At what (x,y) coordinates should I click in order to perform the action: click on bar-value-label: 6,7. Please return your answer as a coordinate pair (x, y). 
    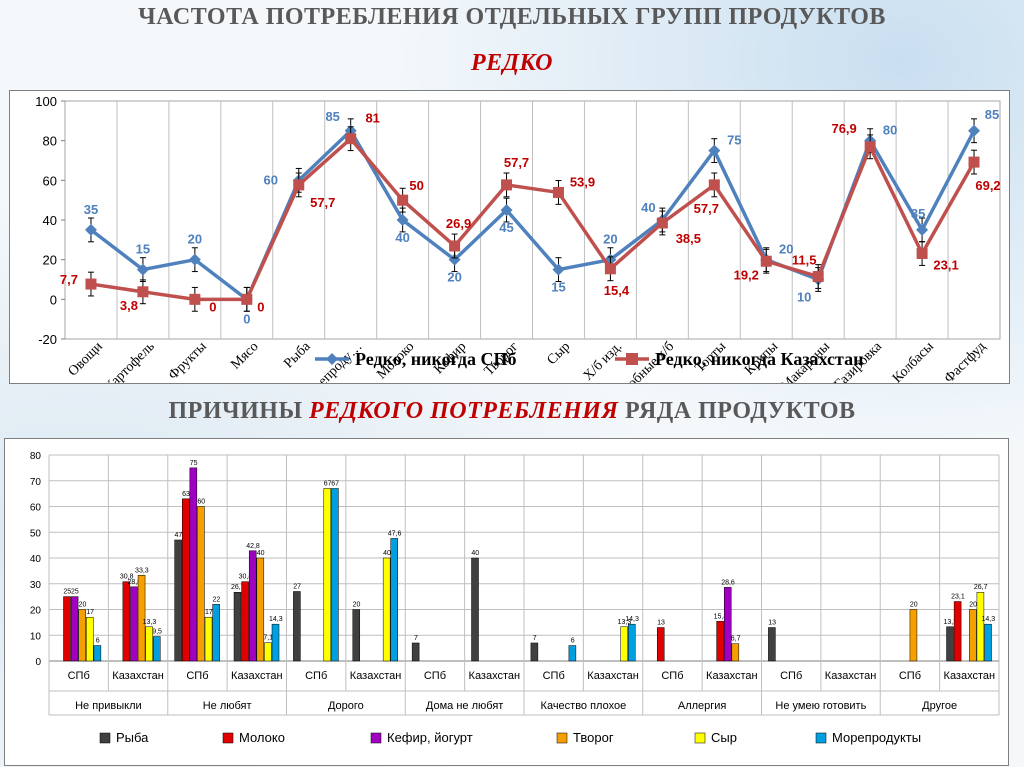
    Looking at the image, I should click on (736, 639).